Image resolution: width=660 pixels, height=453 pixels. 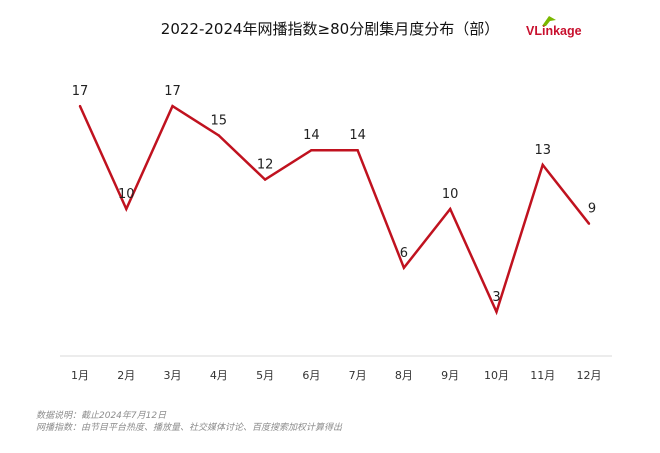 What do you see at coordinates (496, 297) in the screenshot?
I see `data-label: 3` at bounding box center [496, 297].